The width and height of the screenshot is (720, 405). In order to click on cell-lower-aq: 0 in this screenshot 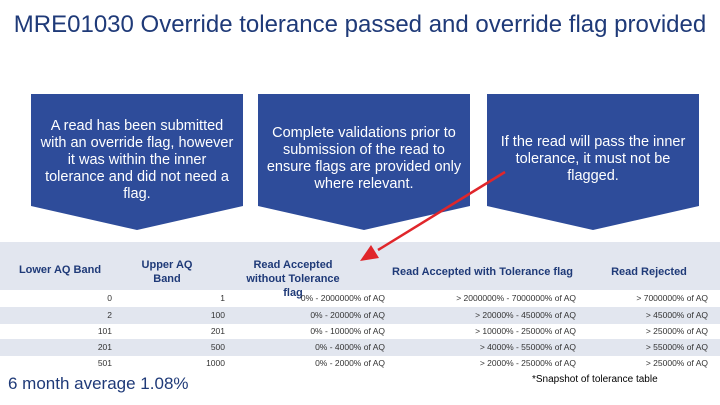, I will do `click(109, 298)`.